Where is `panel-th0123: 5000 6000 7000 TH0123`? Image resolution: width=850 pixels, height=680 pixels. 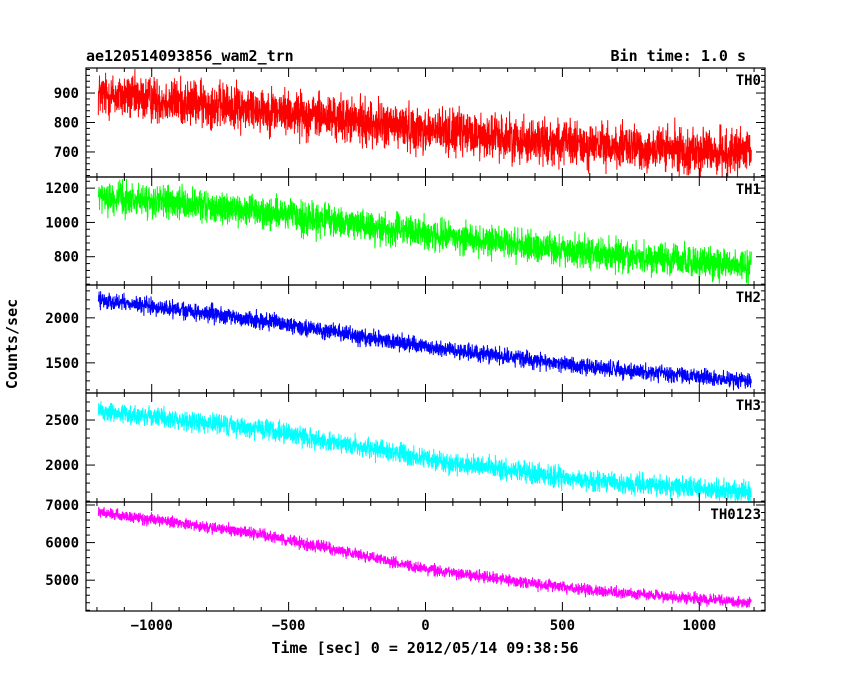 panel-th0123: 5000 6000 7000 TH0123 is located at coordinates (405, 555).